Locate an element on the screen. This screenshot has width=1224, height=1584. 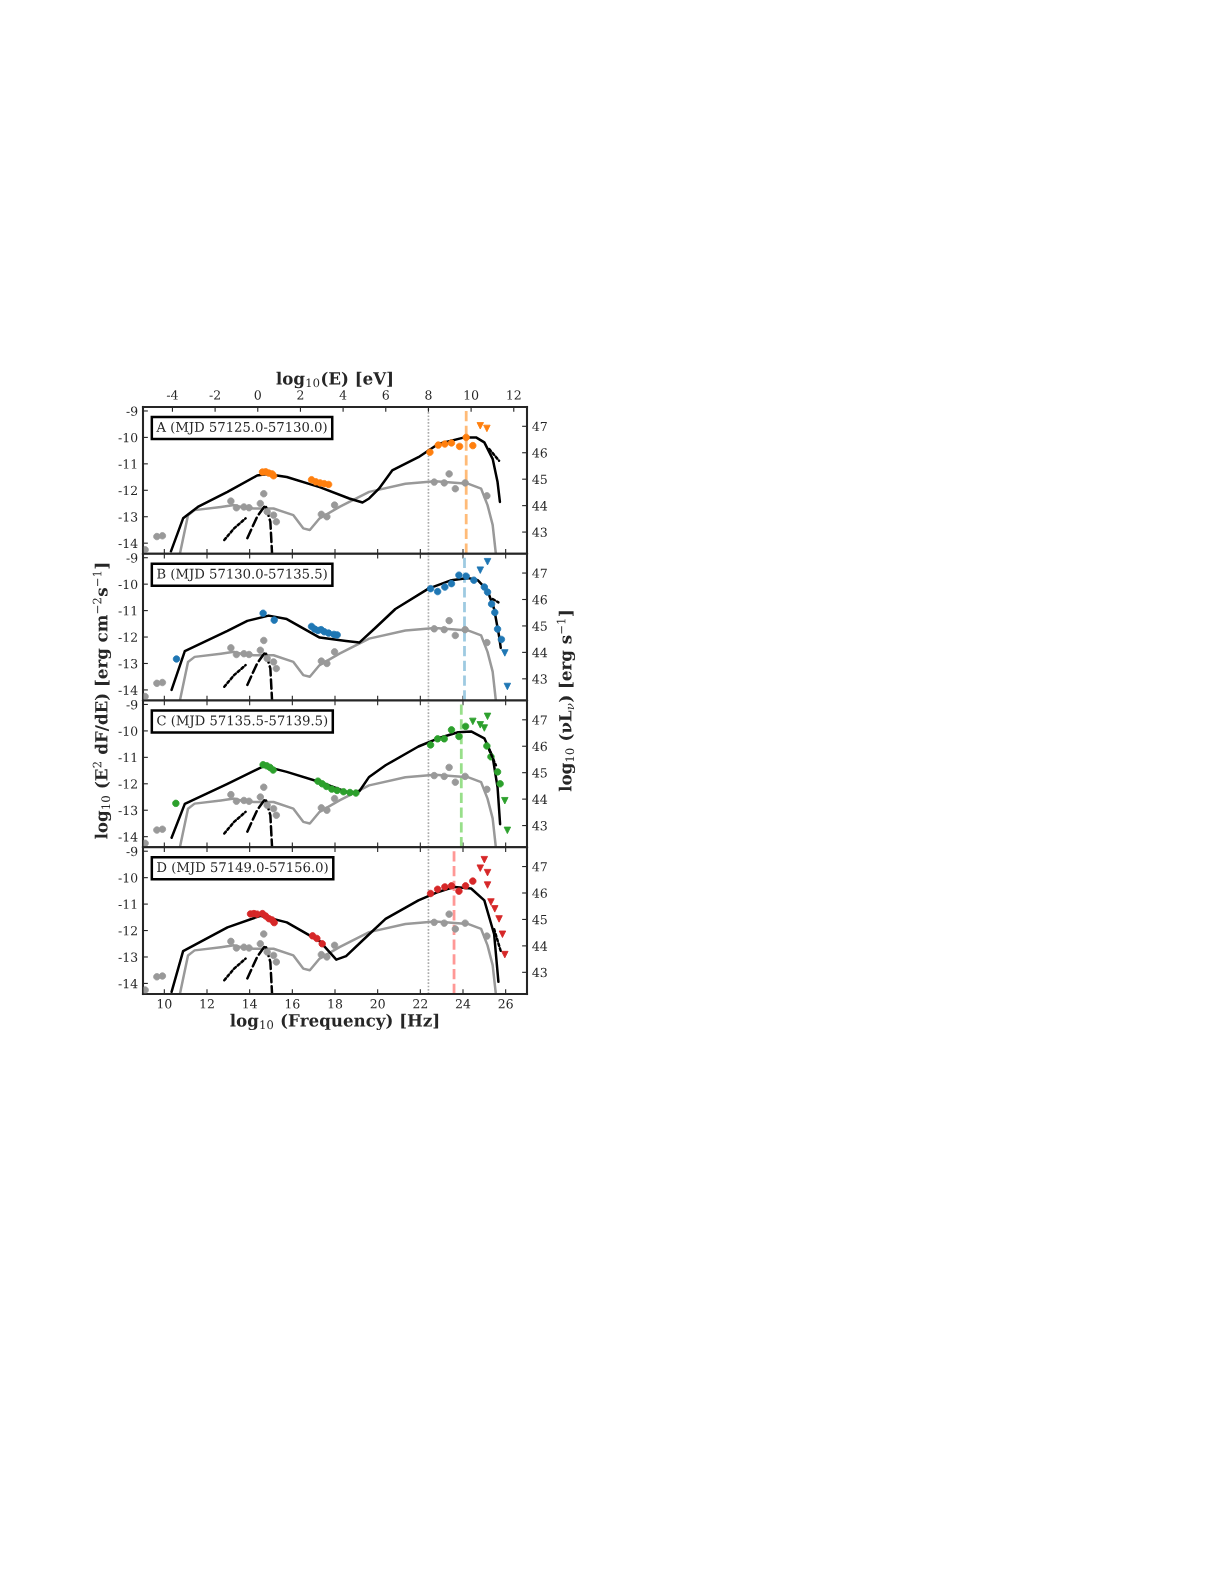
x2-tick-label: 6 is located at coordinates (385, 395).